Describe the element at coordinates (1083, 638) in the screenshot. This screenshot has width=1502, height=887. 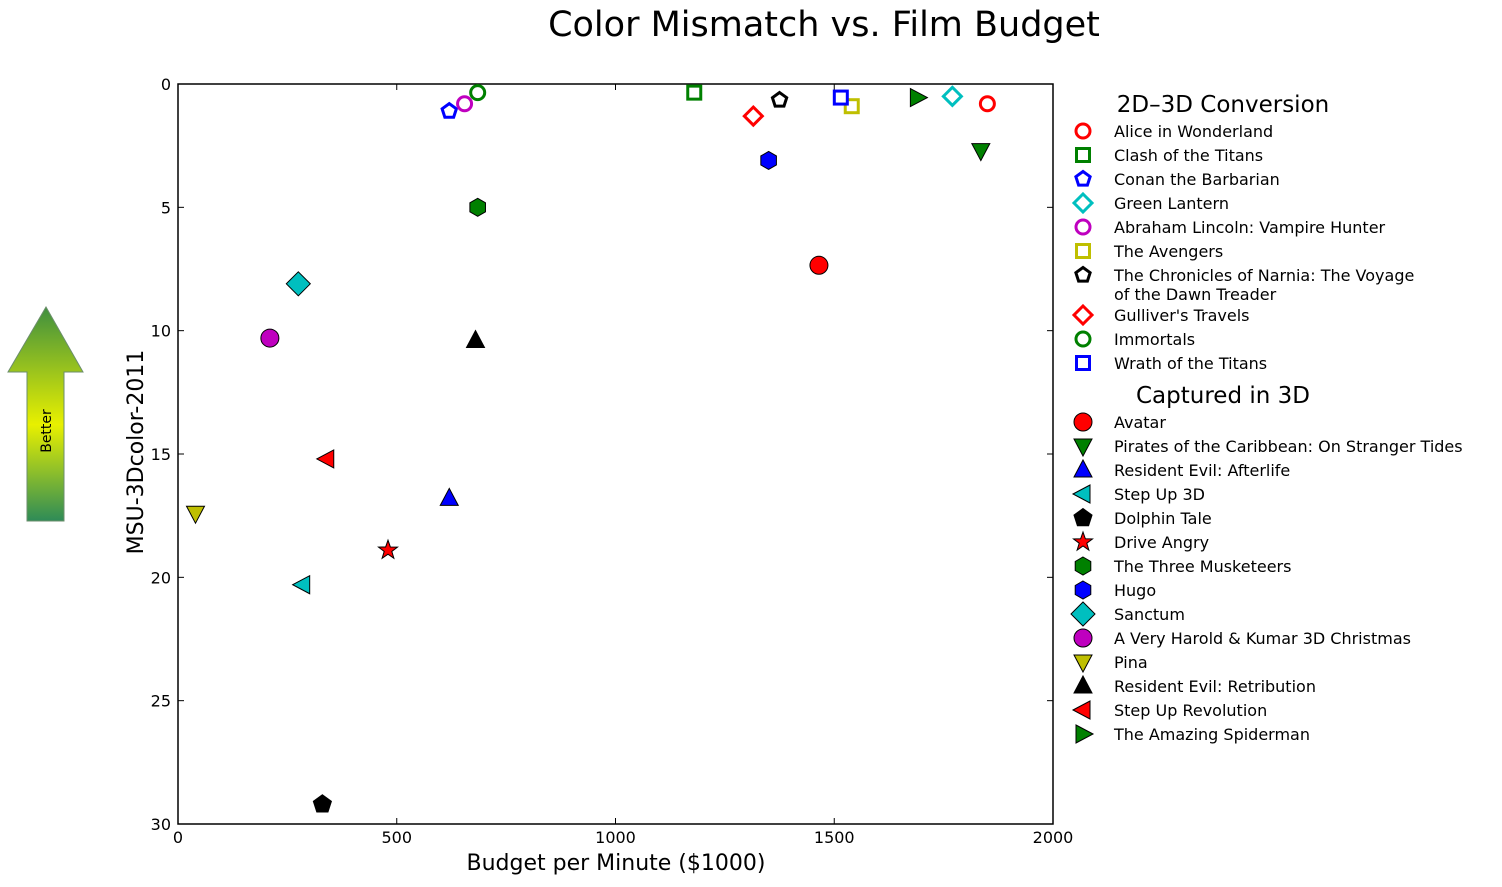
I see `legend-marker-a-very-harold-kumar-3d-christmas` at that location.